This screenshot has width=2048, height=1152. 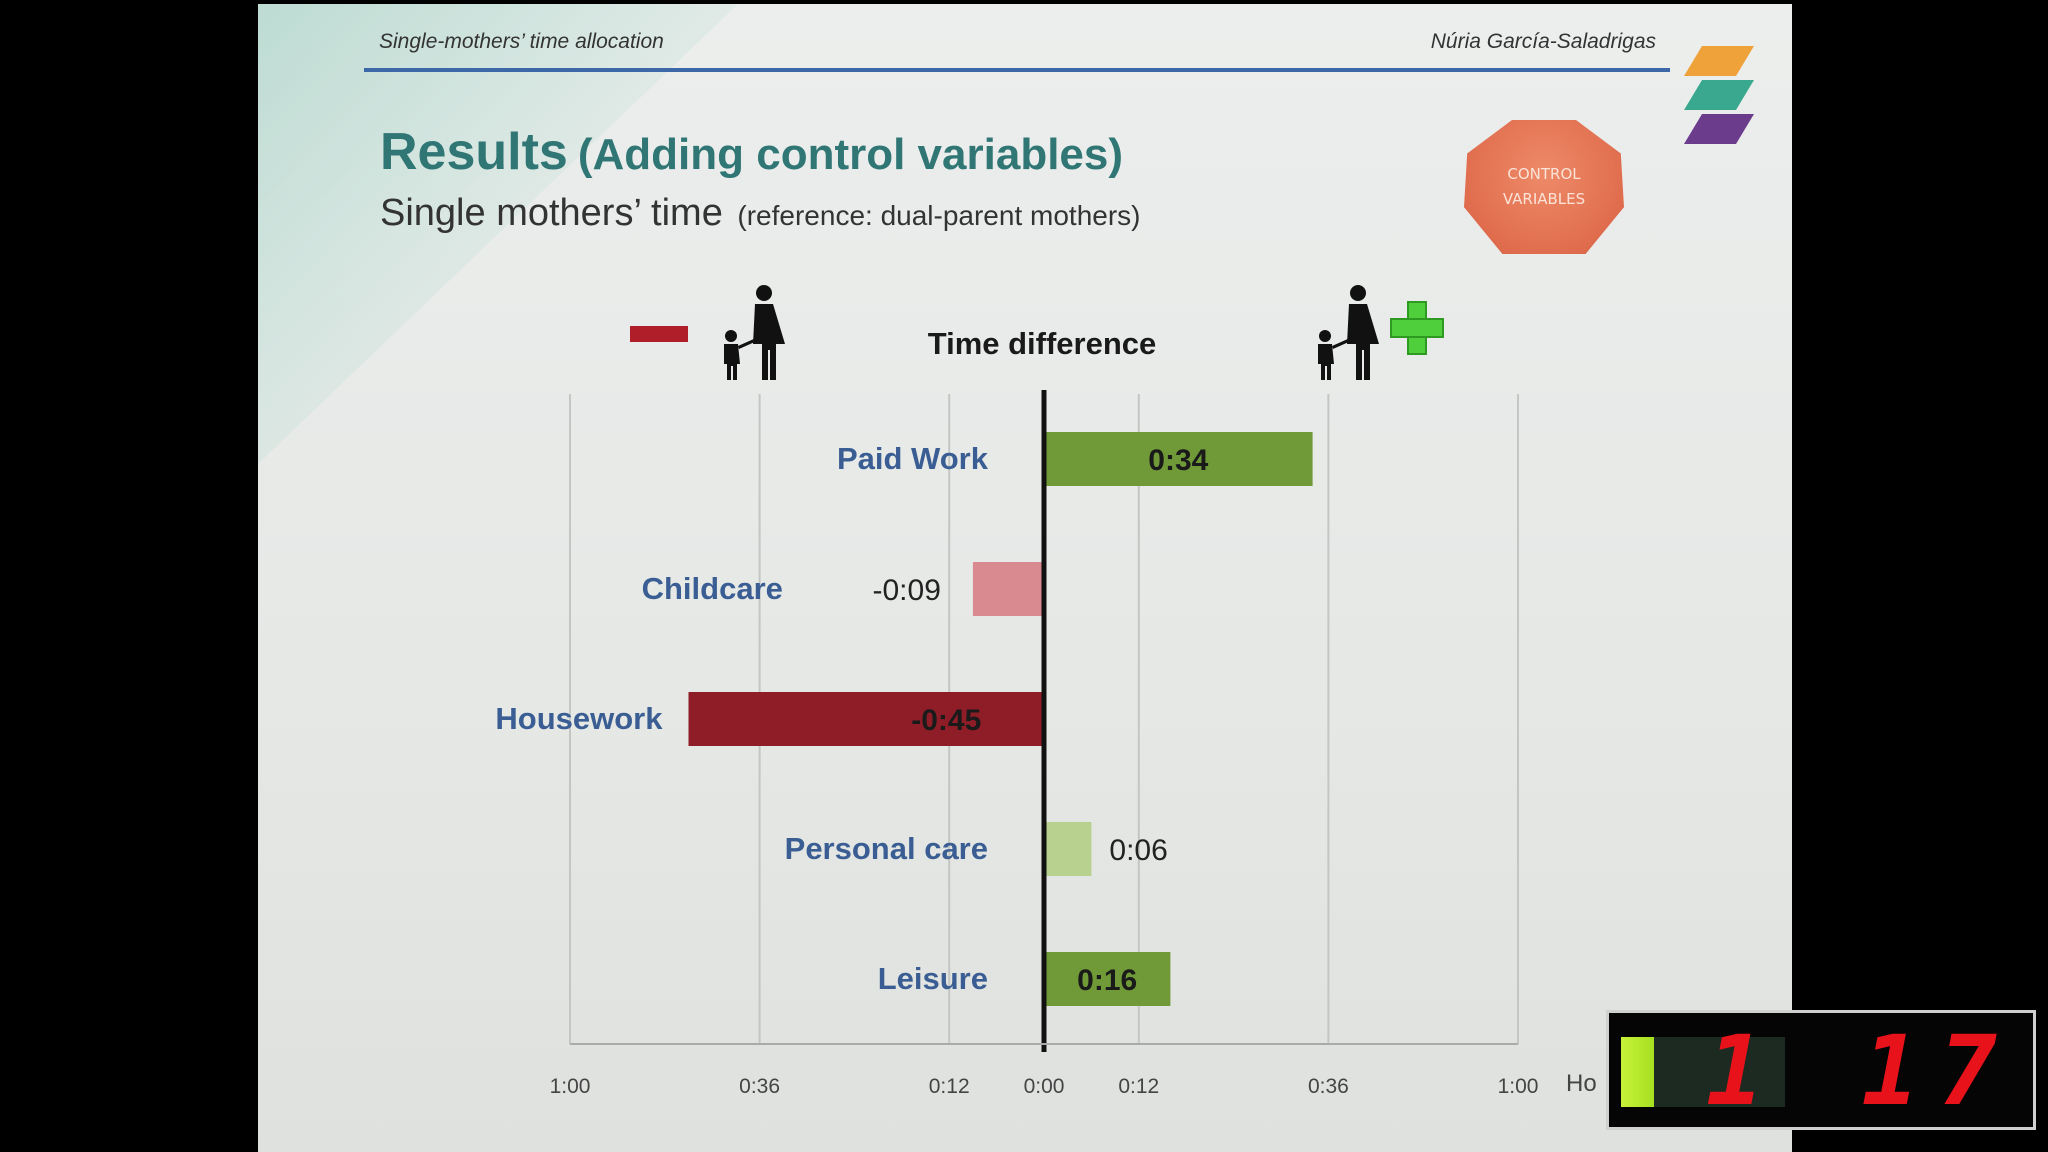 I want to click on value-label: -0:09, so click(x=907, y=590).